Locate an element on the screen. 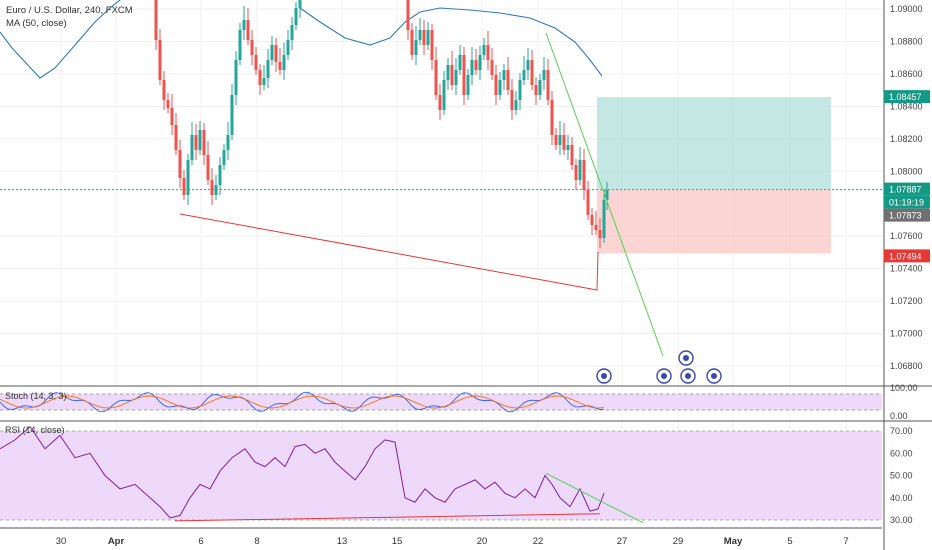 Image resolution: width=932 pixels, height=550 pixels. rsi-tick: 70.00 is located at coordinates (901, 431).